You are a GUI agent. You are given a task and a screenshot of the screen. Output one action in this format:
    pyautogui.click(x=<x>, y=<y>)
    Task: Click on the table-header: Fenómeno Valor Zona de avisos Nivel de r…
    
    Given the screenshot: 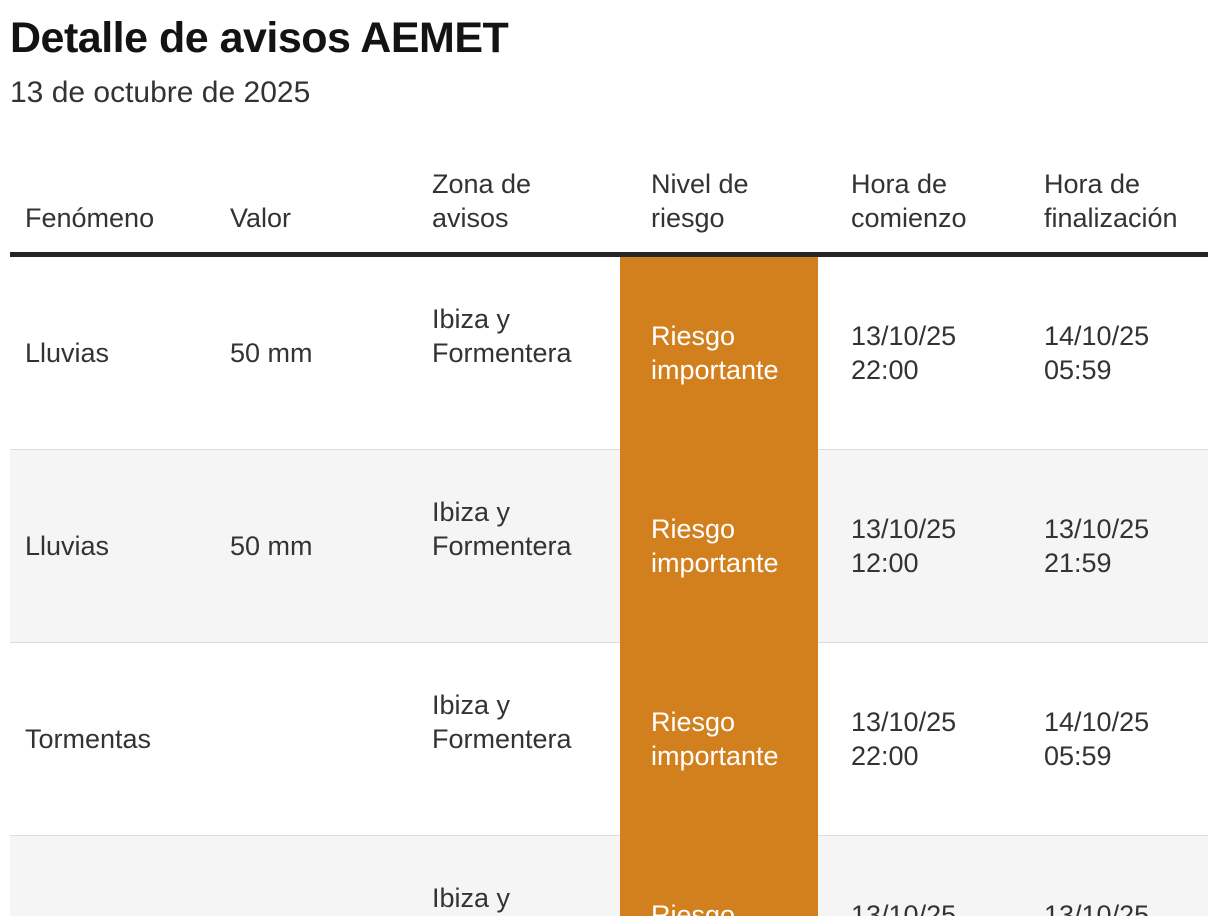 What is the action you would take?
    pyautogui.click(x=609, y=212)
    